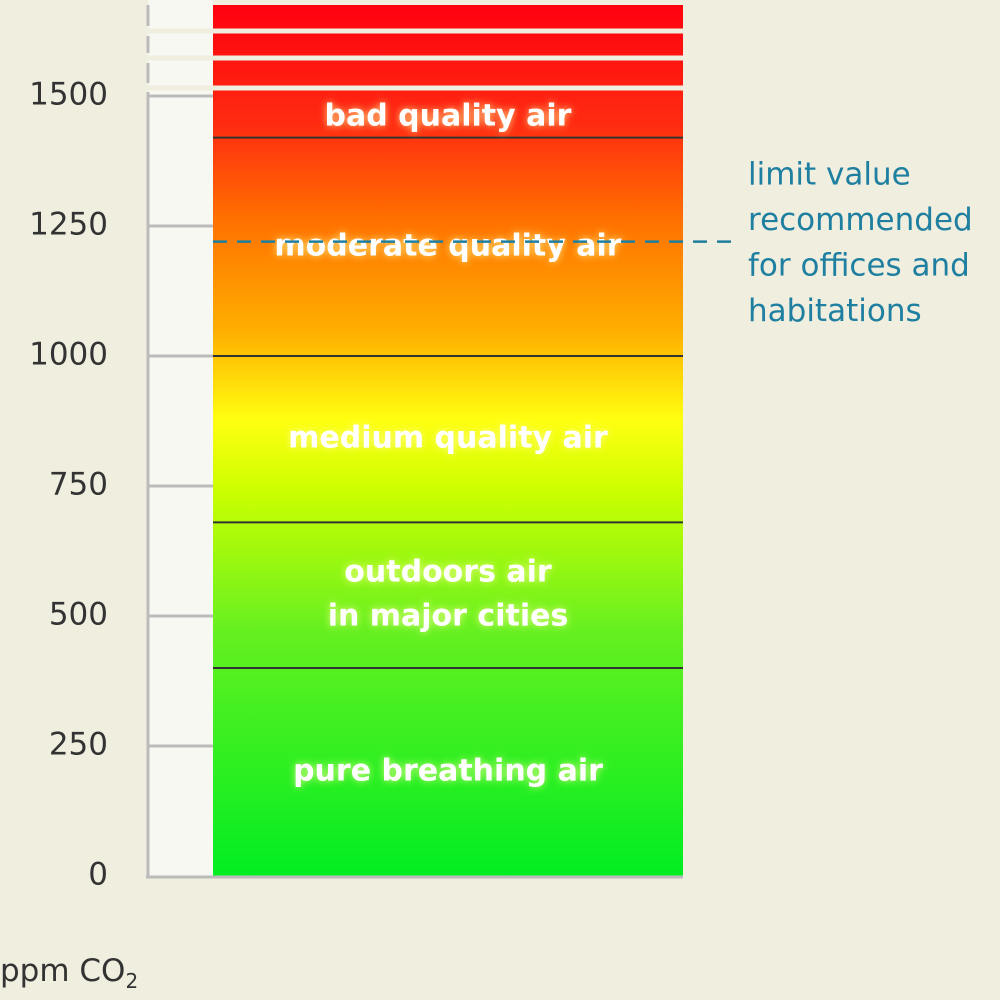  Describe the element at coordinates (448, 771) in the screenshot. I see `band-label: pure breathing air` at that location.